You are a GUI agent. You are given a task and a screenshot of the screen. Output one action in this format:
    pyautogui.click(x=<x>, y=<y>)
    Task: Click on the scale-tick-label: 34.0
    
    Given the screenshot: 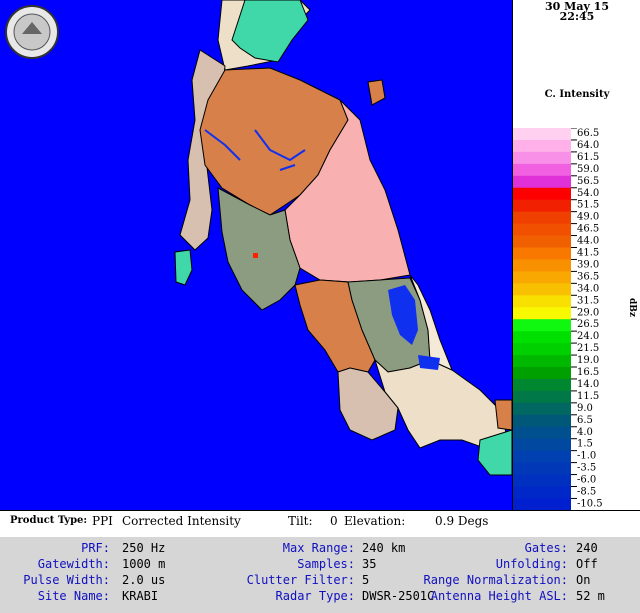 What is the action you would take?
    pyautogui.click(x=588, y=288)
    